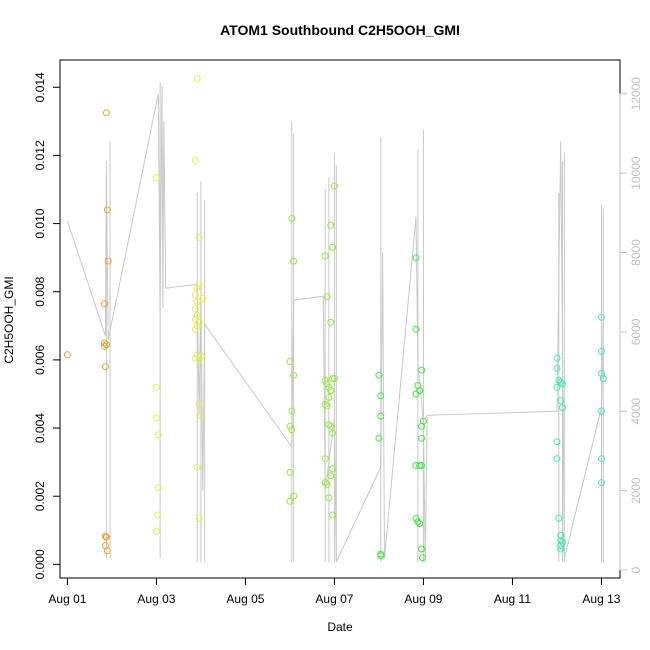 The width and height of the screenshot is (650, 650). I want to click on y2-tick-label: 10000, so click(636, 173).